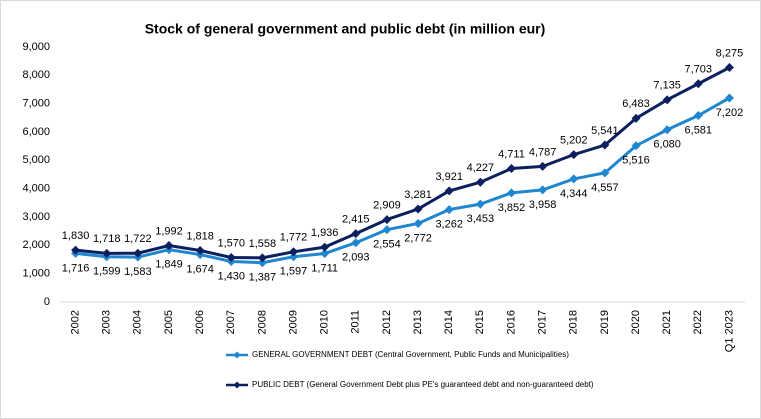 The height and width of the screenshot is (419, 761). Describe the element at coordinates (605, 131) in the screenshot. I see `data-label: 5,541` at that location.